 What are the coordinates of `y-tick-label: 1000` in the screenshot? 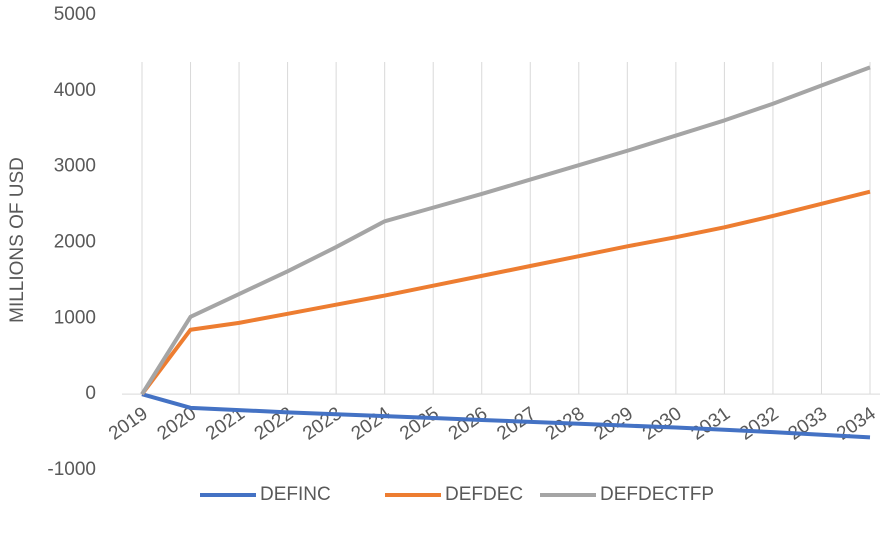 It's located at (75, 317).